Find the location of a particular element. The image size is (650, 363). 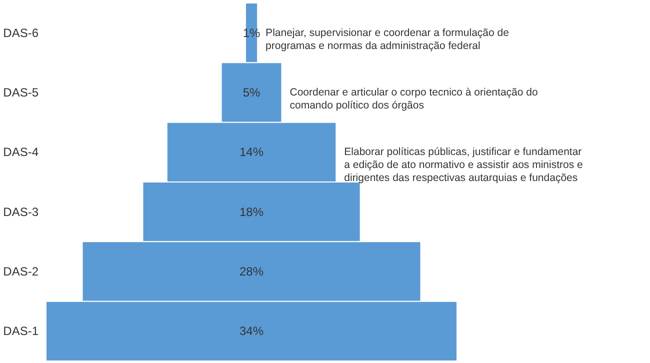

data-label: 34% is located at coordinates (252, 331).